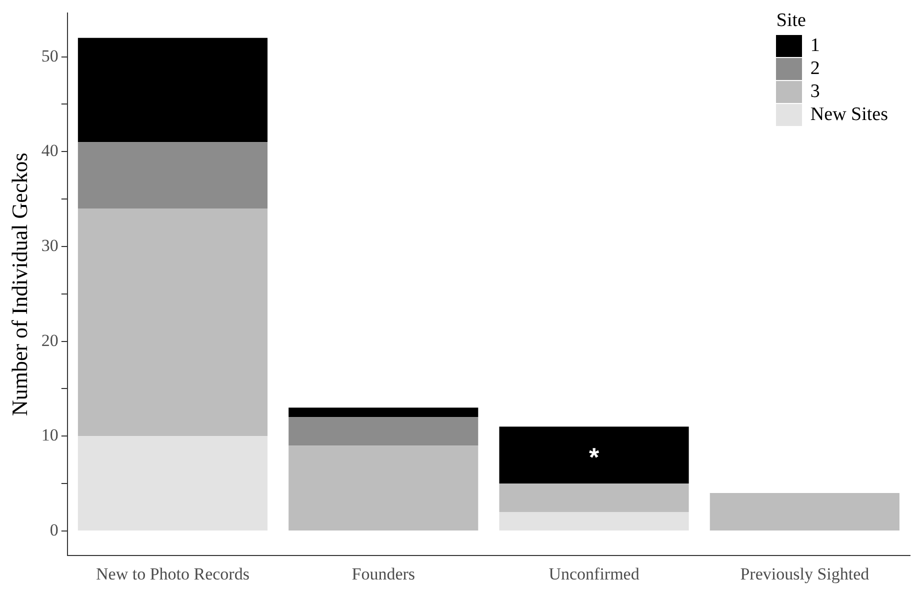  Describe the element at coordinates (49, 340) in the screenshot. I see `y-tick-label: 20` at that location.